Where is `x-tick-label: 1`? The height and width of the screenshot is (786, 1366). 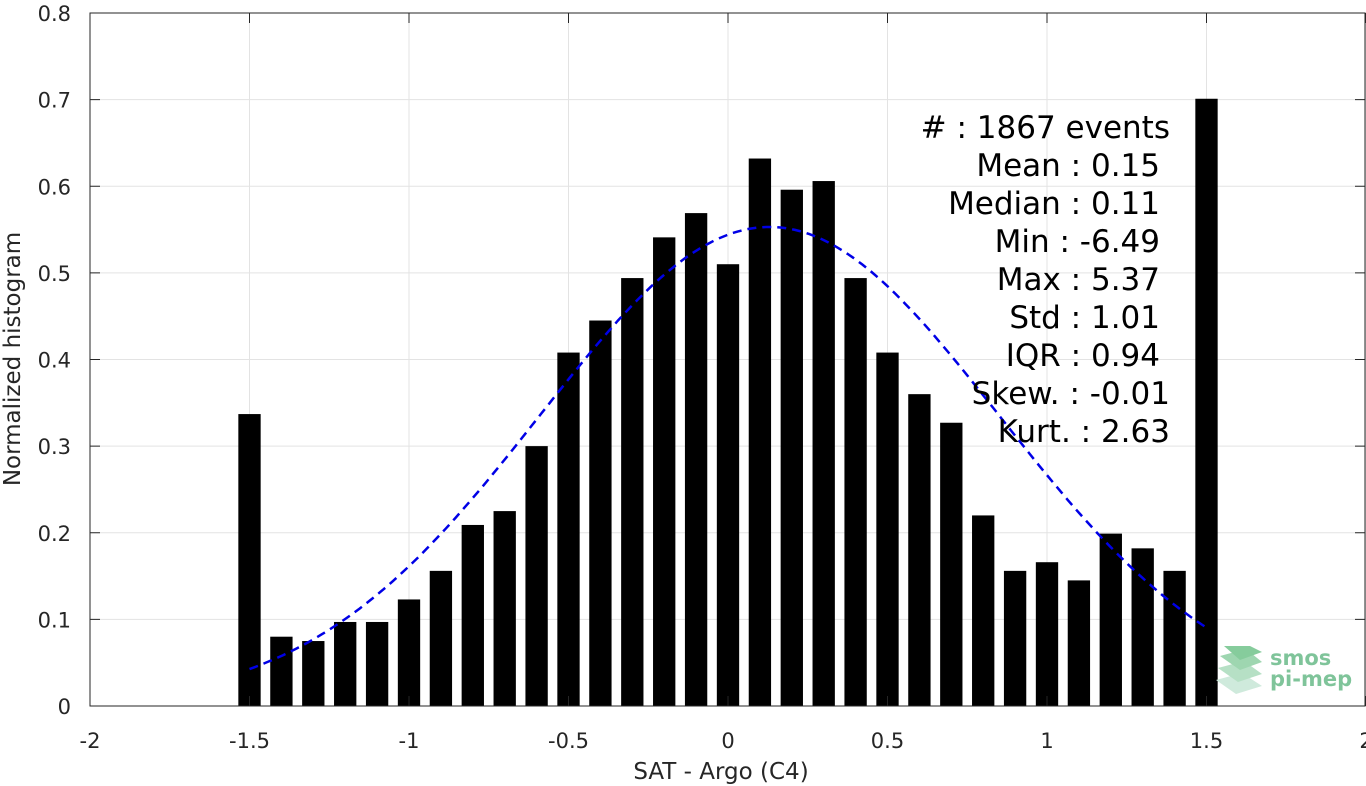
x-tick-label: 1 is located at coordinates (1046, 741).